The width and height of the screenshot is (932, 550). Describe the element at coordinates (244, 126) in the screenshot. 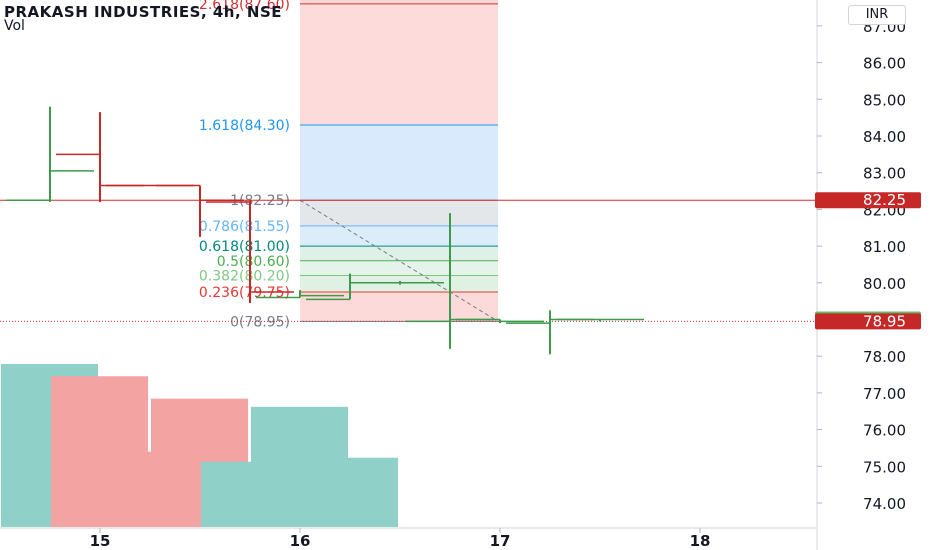

I see `fib-level-label: 1.618(84.30)` at that location.